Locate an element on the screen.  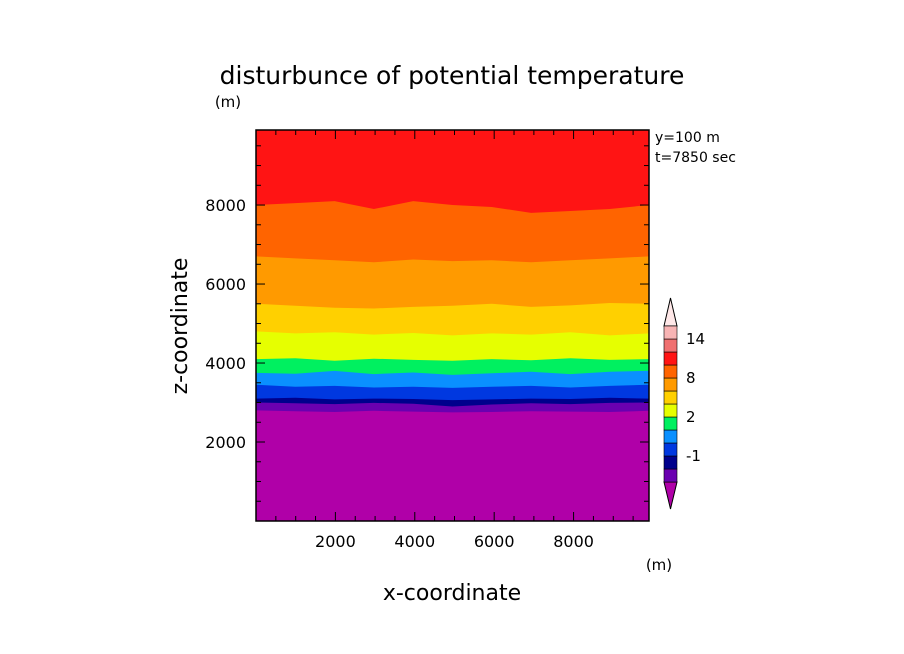
colorbar-tick-label: 2 is located at coordinates (691, 417).